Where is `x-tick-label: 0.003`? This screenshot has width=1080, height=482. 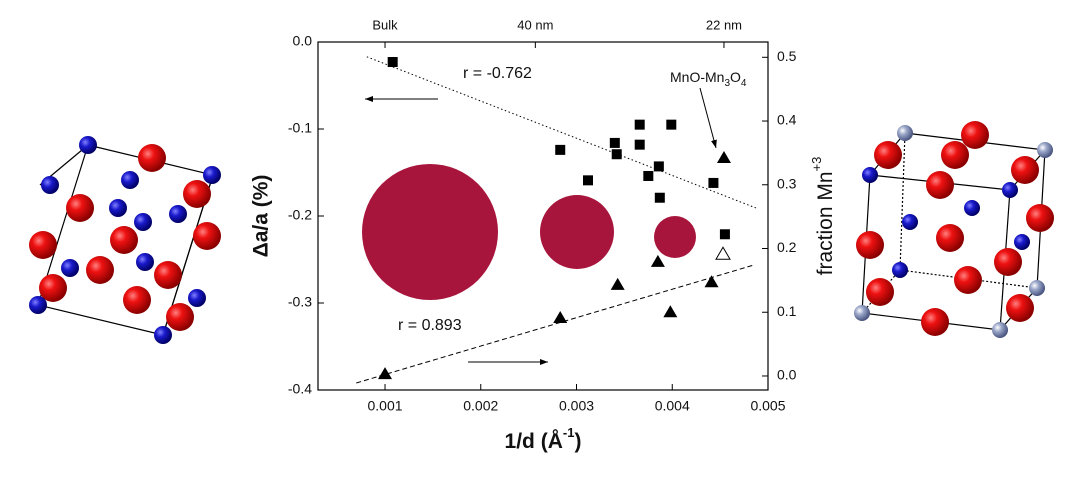
x-tick-label: 0.003 is located at coordinates (576, 406).